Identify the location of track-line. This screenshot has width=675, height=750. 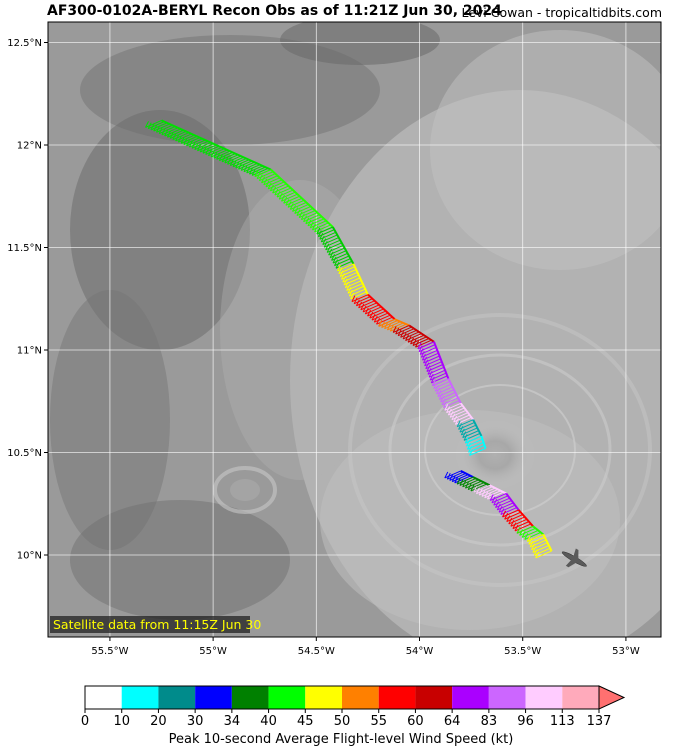
(454, 391).